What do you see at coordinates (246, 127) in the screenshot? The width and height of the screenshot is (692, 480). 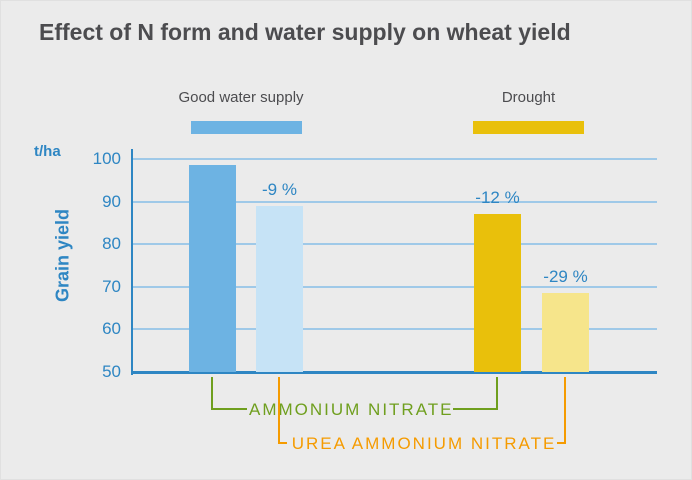 I see `legend-good-water-swatch` at bounding box center [246, 127].